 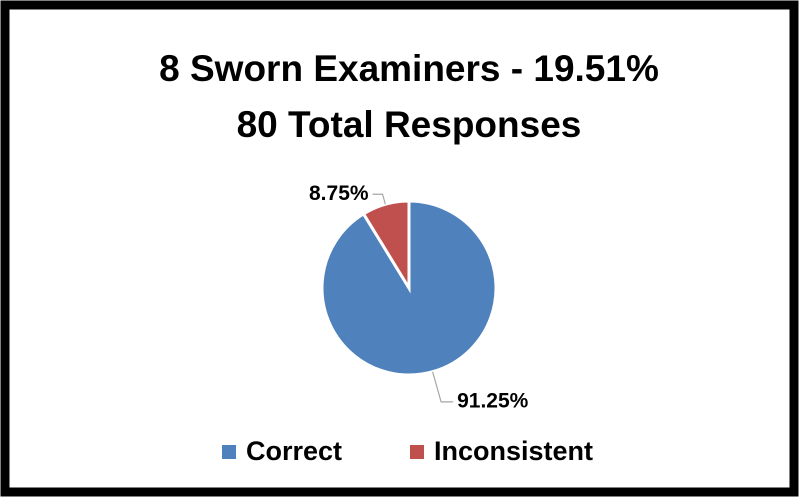 I want to click on pie-slice, so click(x=386, y=246).